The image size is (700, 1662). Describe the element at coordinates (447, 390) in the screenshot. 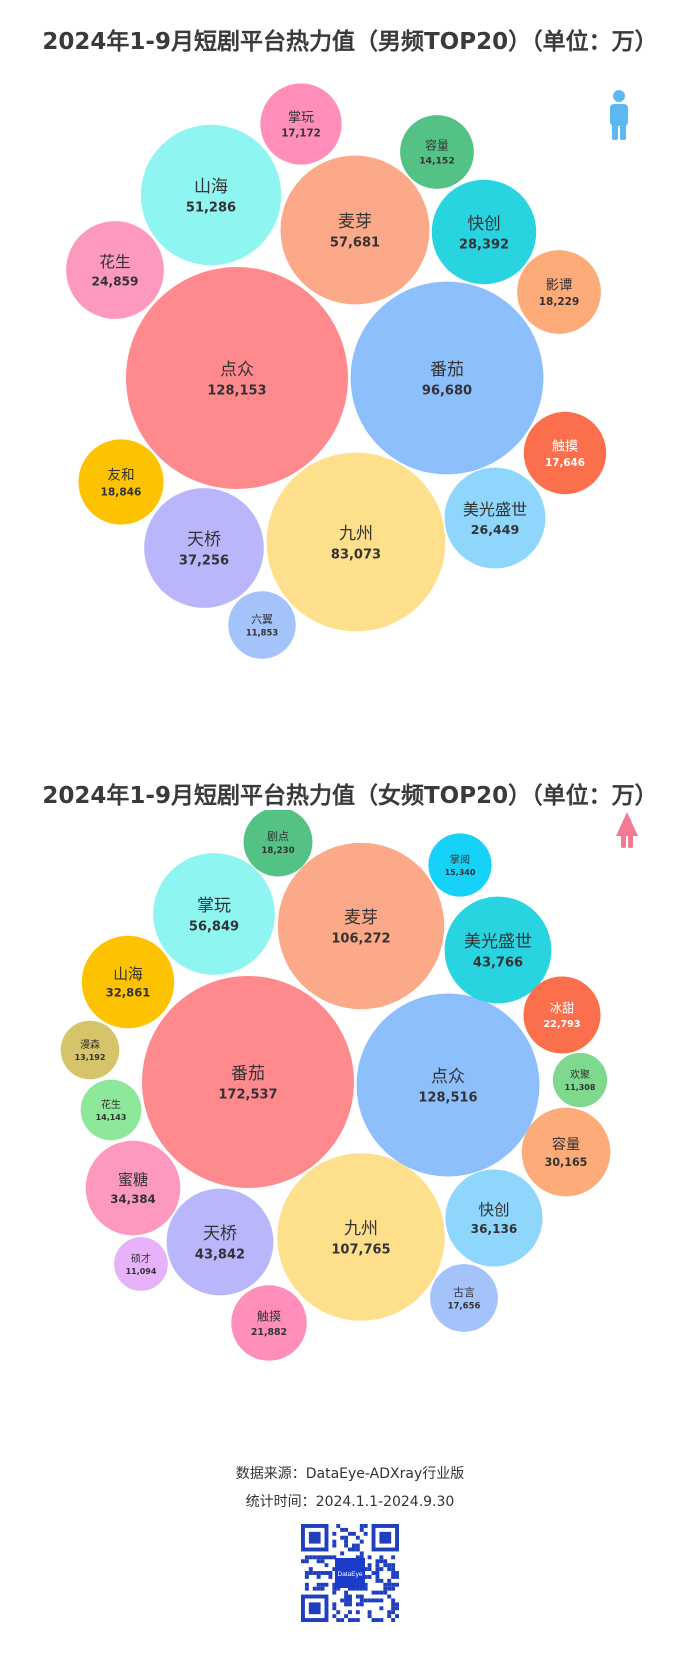

I see `male-bubble-value: 96,680` at that location.